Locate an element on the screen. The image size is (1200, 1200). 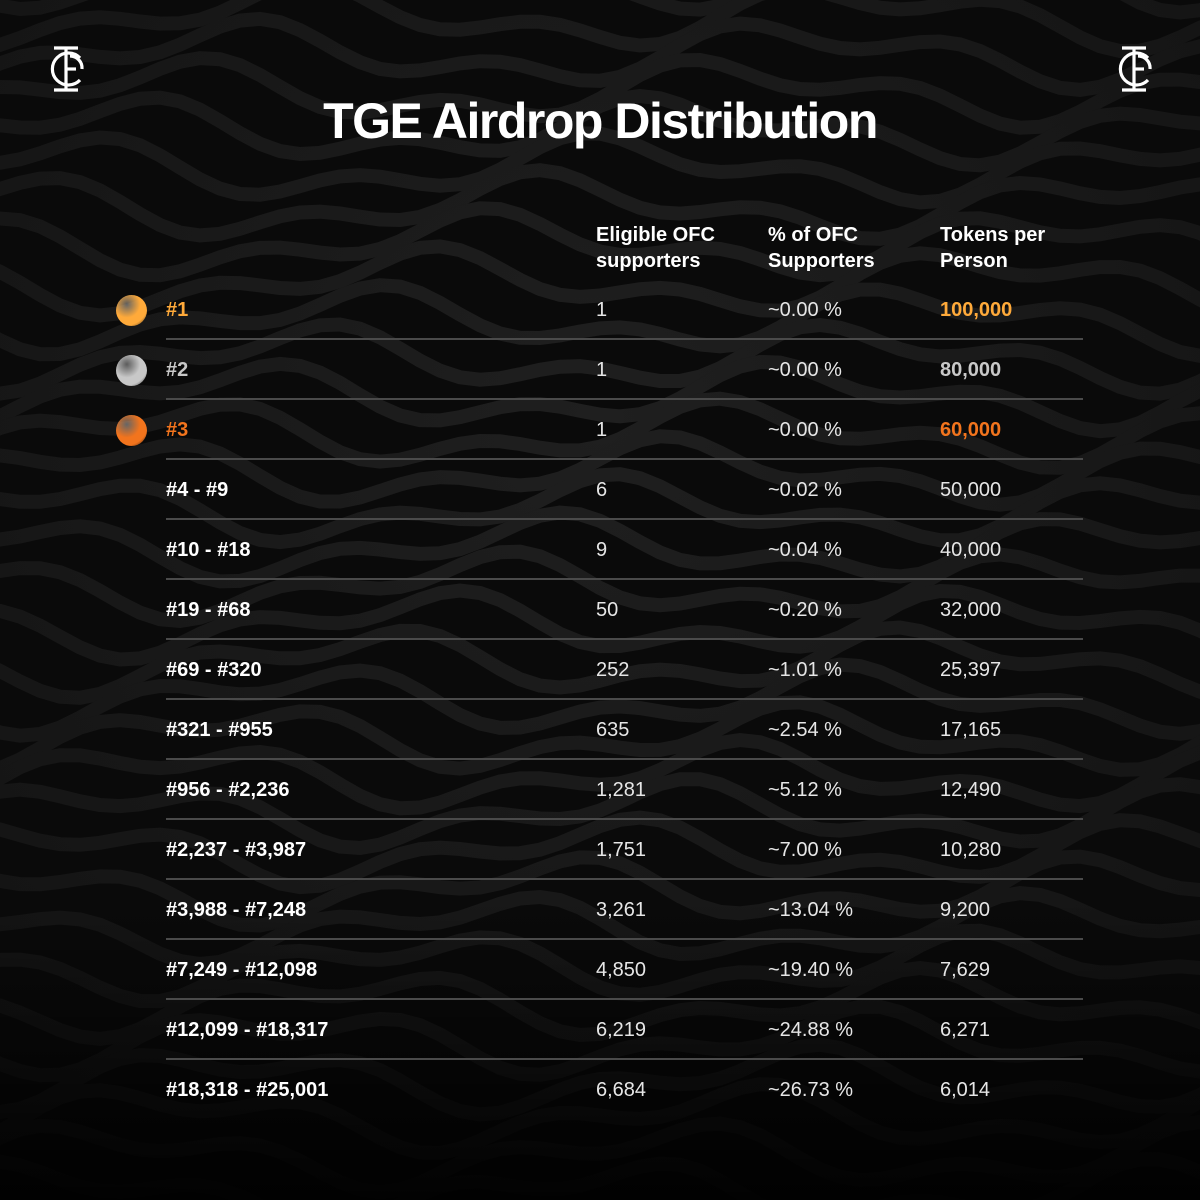
tokens-cell: 60,000 is located at coordinates (971, 430).